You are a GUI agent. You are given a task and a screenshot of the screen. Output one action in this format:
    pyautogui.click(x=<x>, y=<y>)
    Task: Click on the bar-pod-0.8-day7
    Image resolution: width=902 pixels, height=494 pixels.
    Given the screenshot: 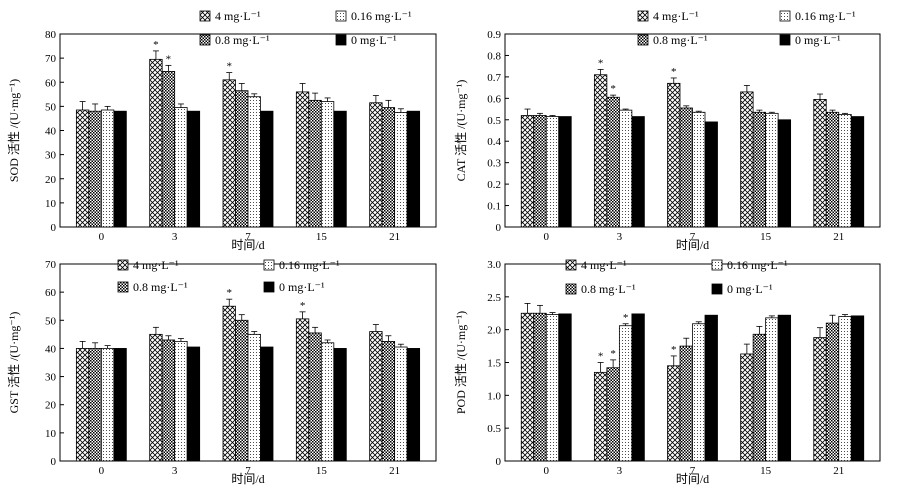 What is the action you would take?
    pyautogui.click(x=686, y=403)
    